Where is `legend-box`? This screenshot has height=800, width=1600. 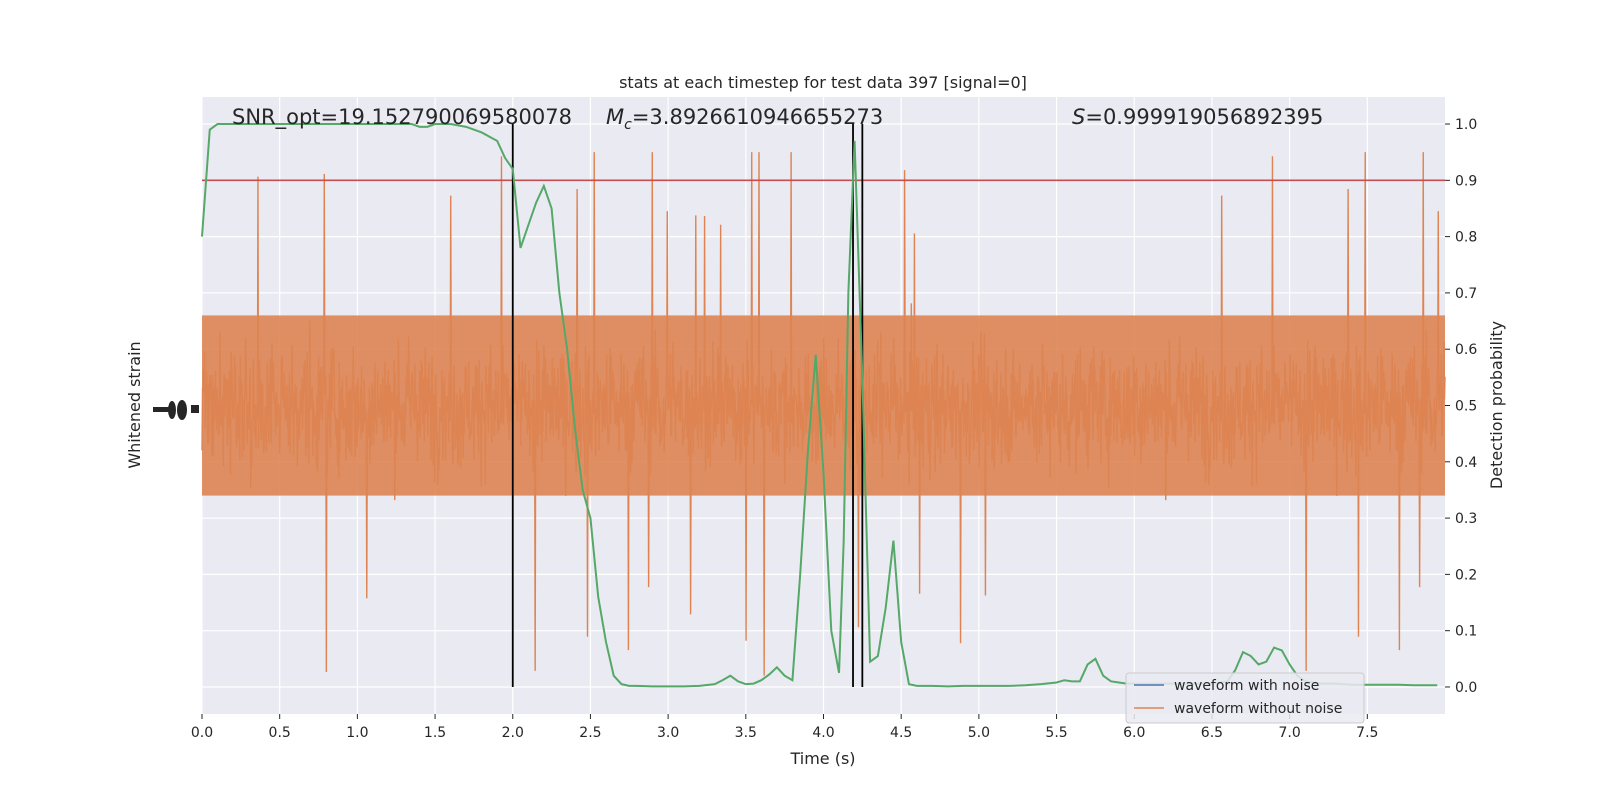 legend-box is located at coordinates (1245, 698).